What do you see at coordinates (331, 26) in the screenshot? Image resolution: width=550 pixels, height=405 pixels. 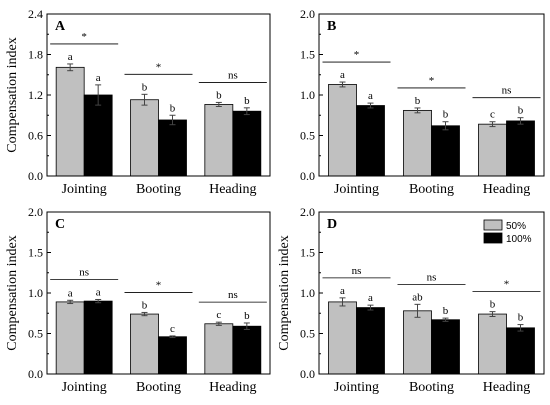 I see `panel-letter: B` at bounding box center [331, 26].